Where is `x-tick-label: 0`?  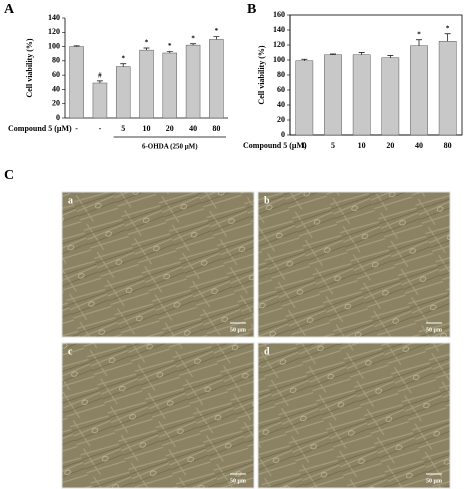 x-tick-label: 0 is located at coordinates (304, 145).